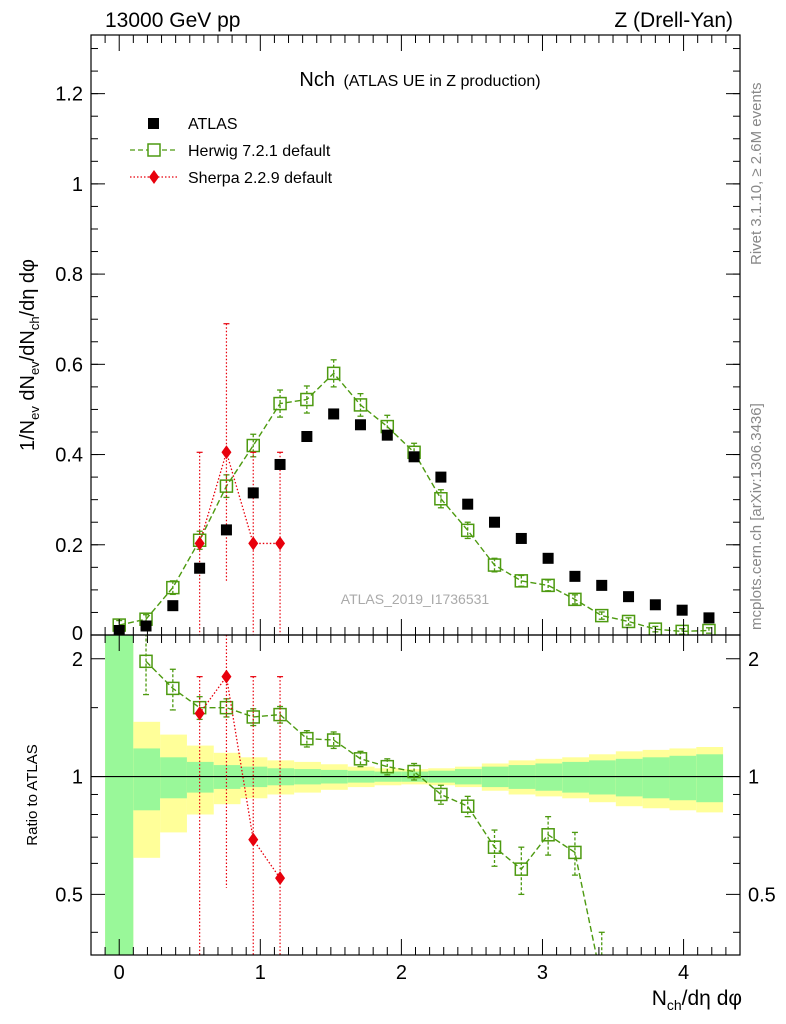  Describe the element at coordinates (419, 80) in the screenshot. I see `plot-title: Nch (ATLAS UE in Z production)` at that location.